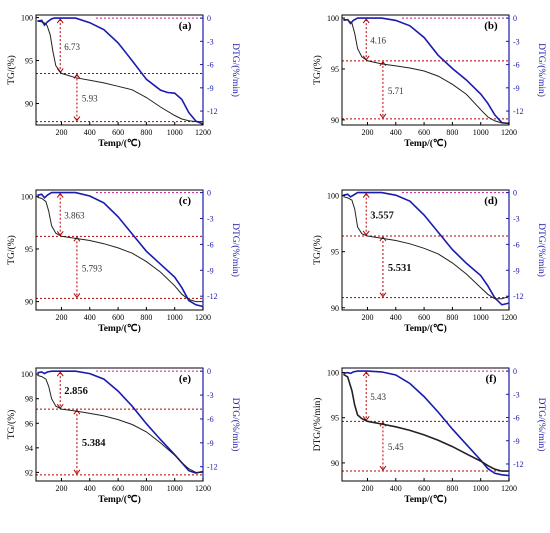  Describe the element at coordinates (382, 215) in the screenshot. I see `annotation-1: 3.557` at that location.